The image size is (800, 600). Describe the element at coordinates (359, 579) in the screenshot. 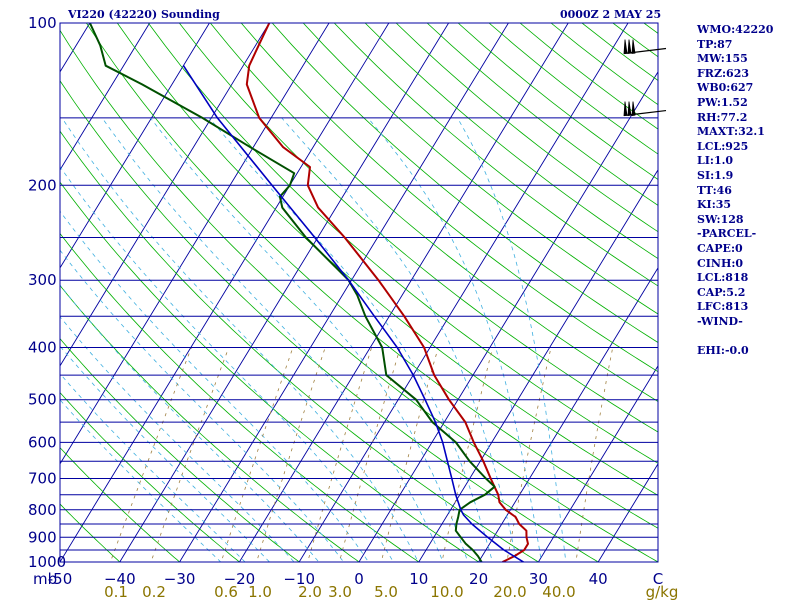

I see `temperature-tick-label: 0` at that location.